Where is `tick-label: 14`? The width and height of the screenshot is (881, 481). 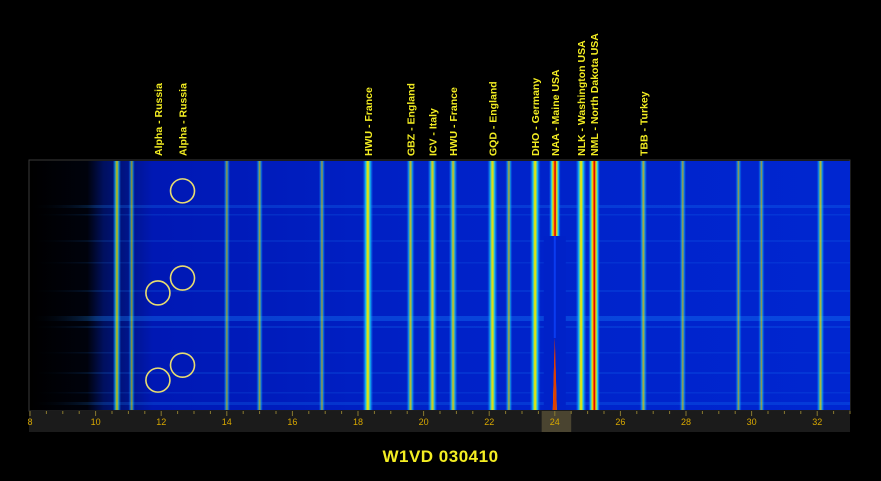
tick-label: 14 is located at coordinates (227, 422).